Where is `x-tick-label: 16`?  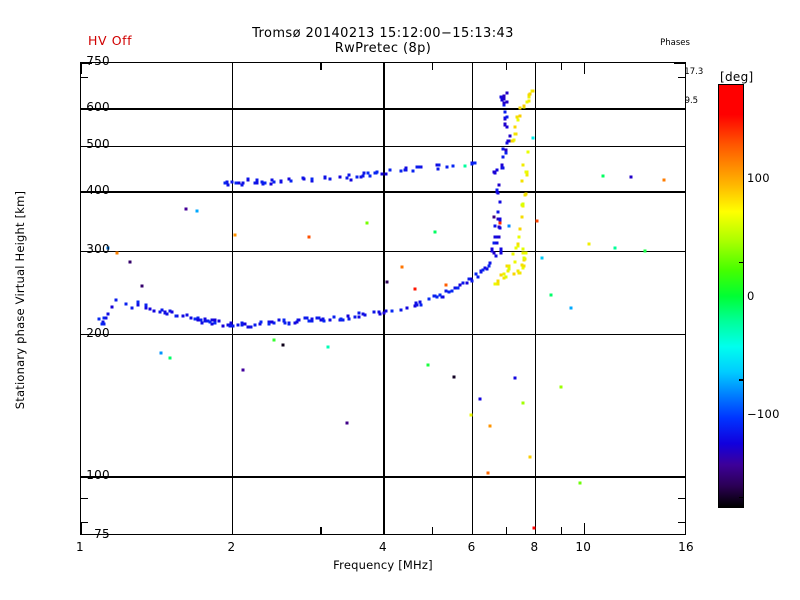
x-tick-label: 16 is located at coordinates (686, 547).